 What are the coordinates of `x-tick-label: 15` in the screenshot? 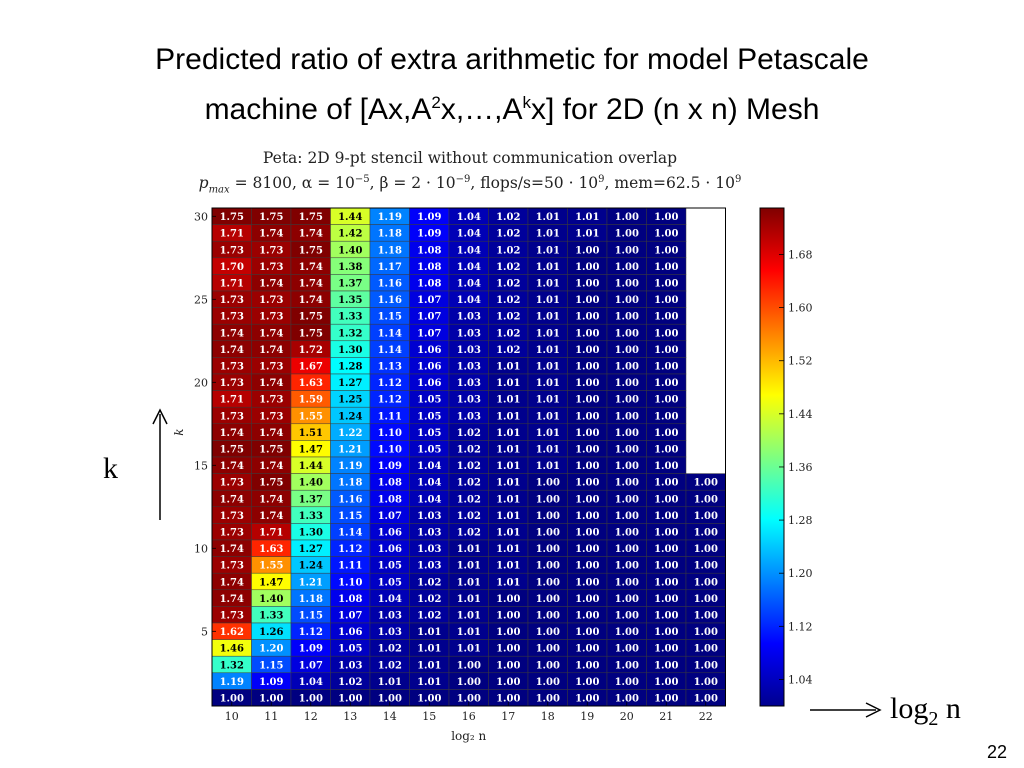 It's located at (429, 716).